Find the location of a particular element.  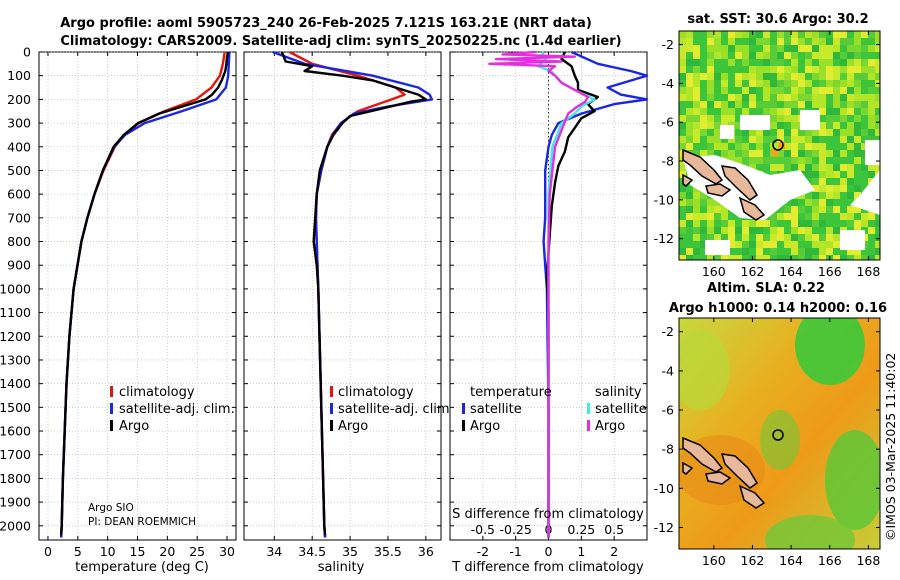

map-y-tick-label: -6 is located at coordinates (668, 122).